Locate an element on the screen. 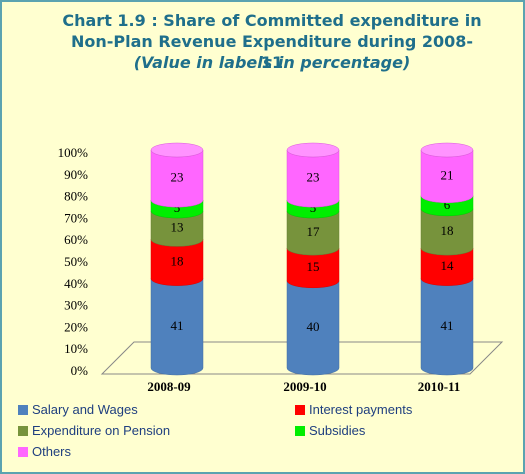 The height and width of the screenshot is (474, 525). y-tick-label: 40% is located at coordinates (76, 283).